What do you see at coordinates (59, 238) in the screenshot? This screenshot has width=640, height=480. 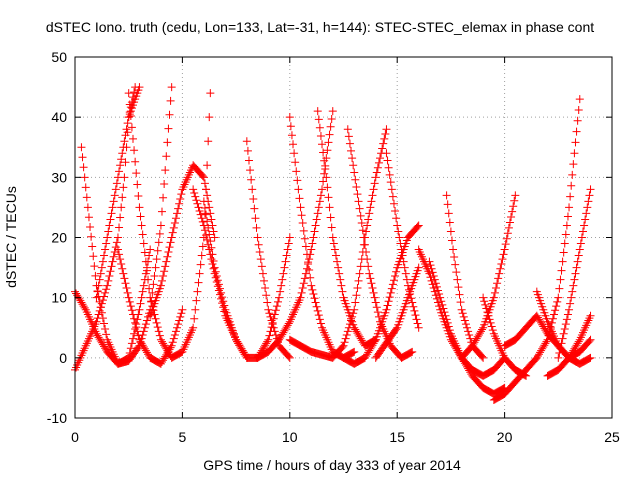 I see `y-tick-label: 20` at bounding box center [59, 238].